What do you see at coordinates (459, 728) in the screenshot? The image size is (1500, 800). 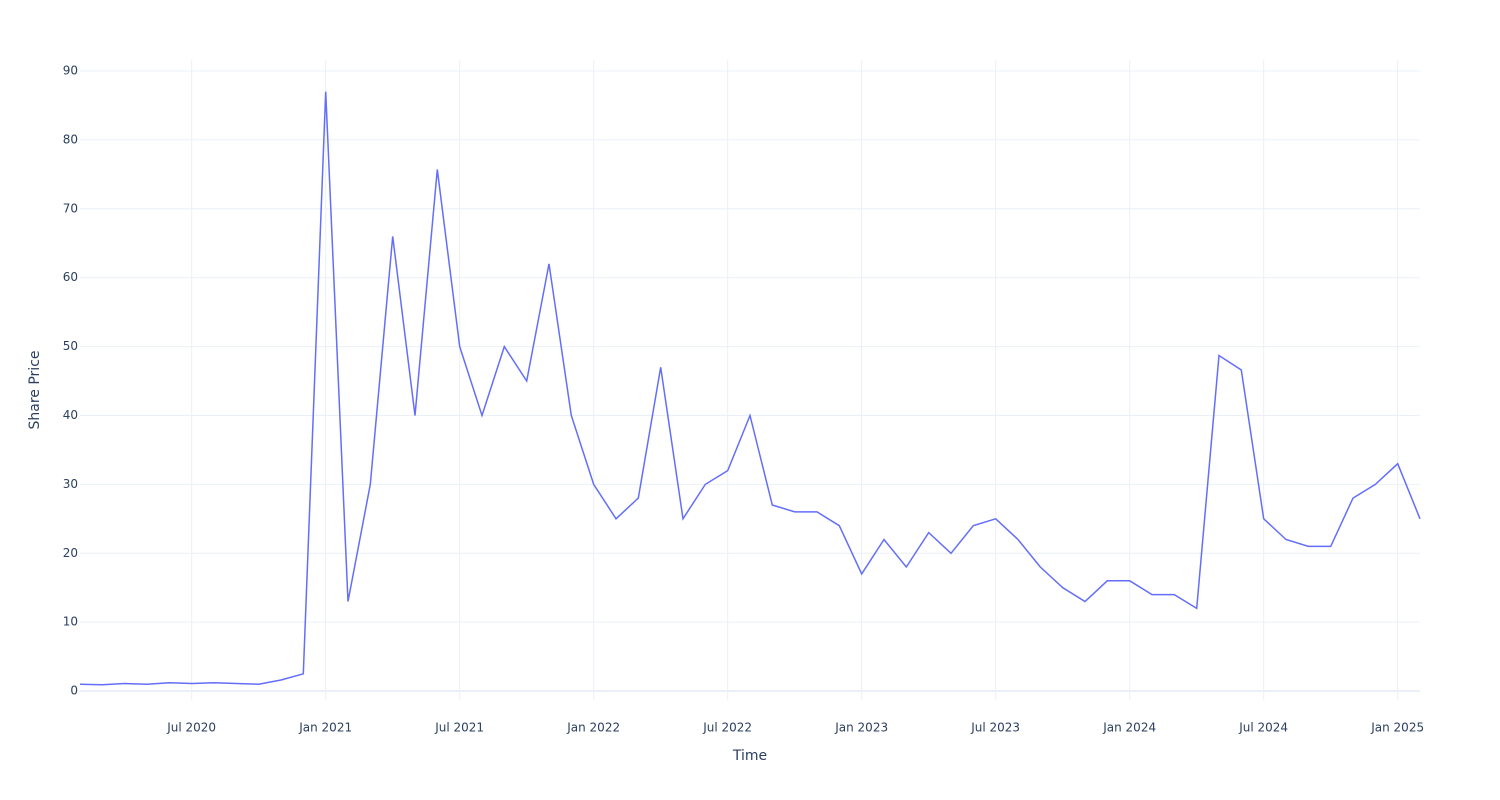 I see `x-tick-label: Jul 2021` at bounding box center [459, 728].